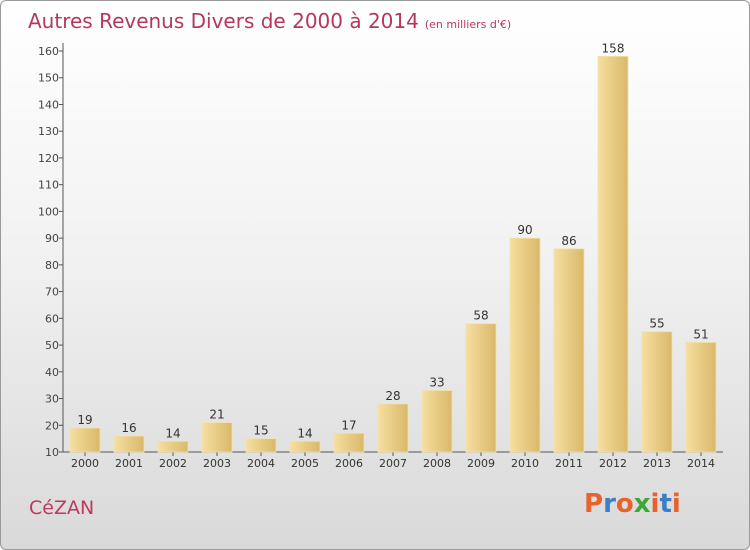 This screenshot has height=550, width=750. What do you see at coordinates (52, 399) in the screenshot?
I see `y-tick-label: 30` at bounding box center [52, 399].